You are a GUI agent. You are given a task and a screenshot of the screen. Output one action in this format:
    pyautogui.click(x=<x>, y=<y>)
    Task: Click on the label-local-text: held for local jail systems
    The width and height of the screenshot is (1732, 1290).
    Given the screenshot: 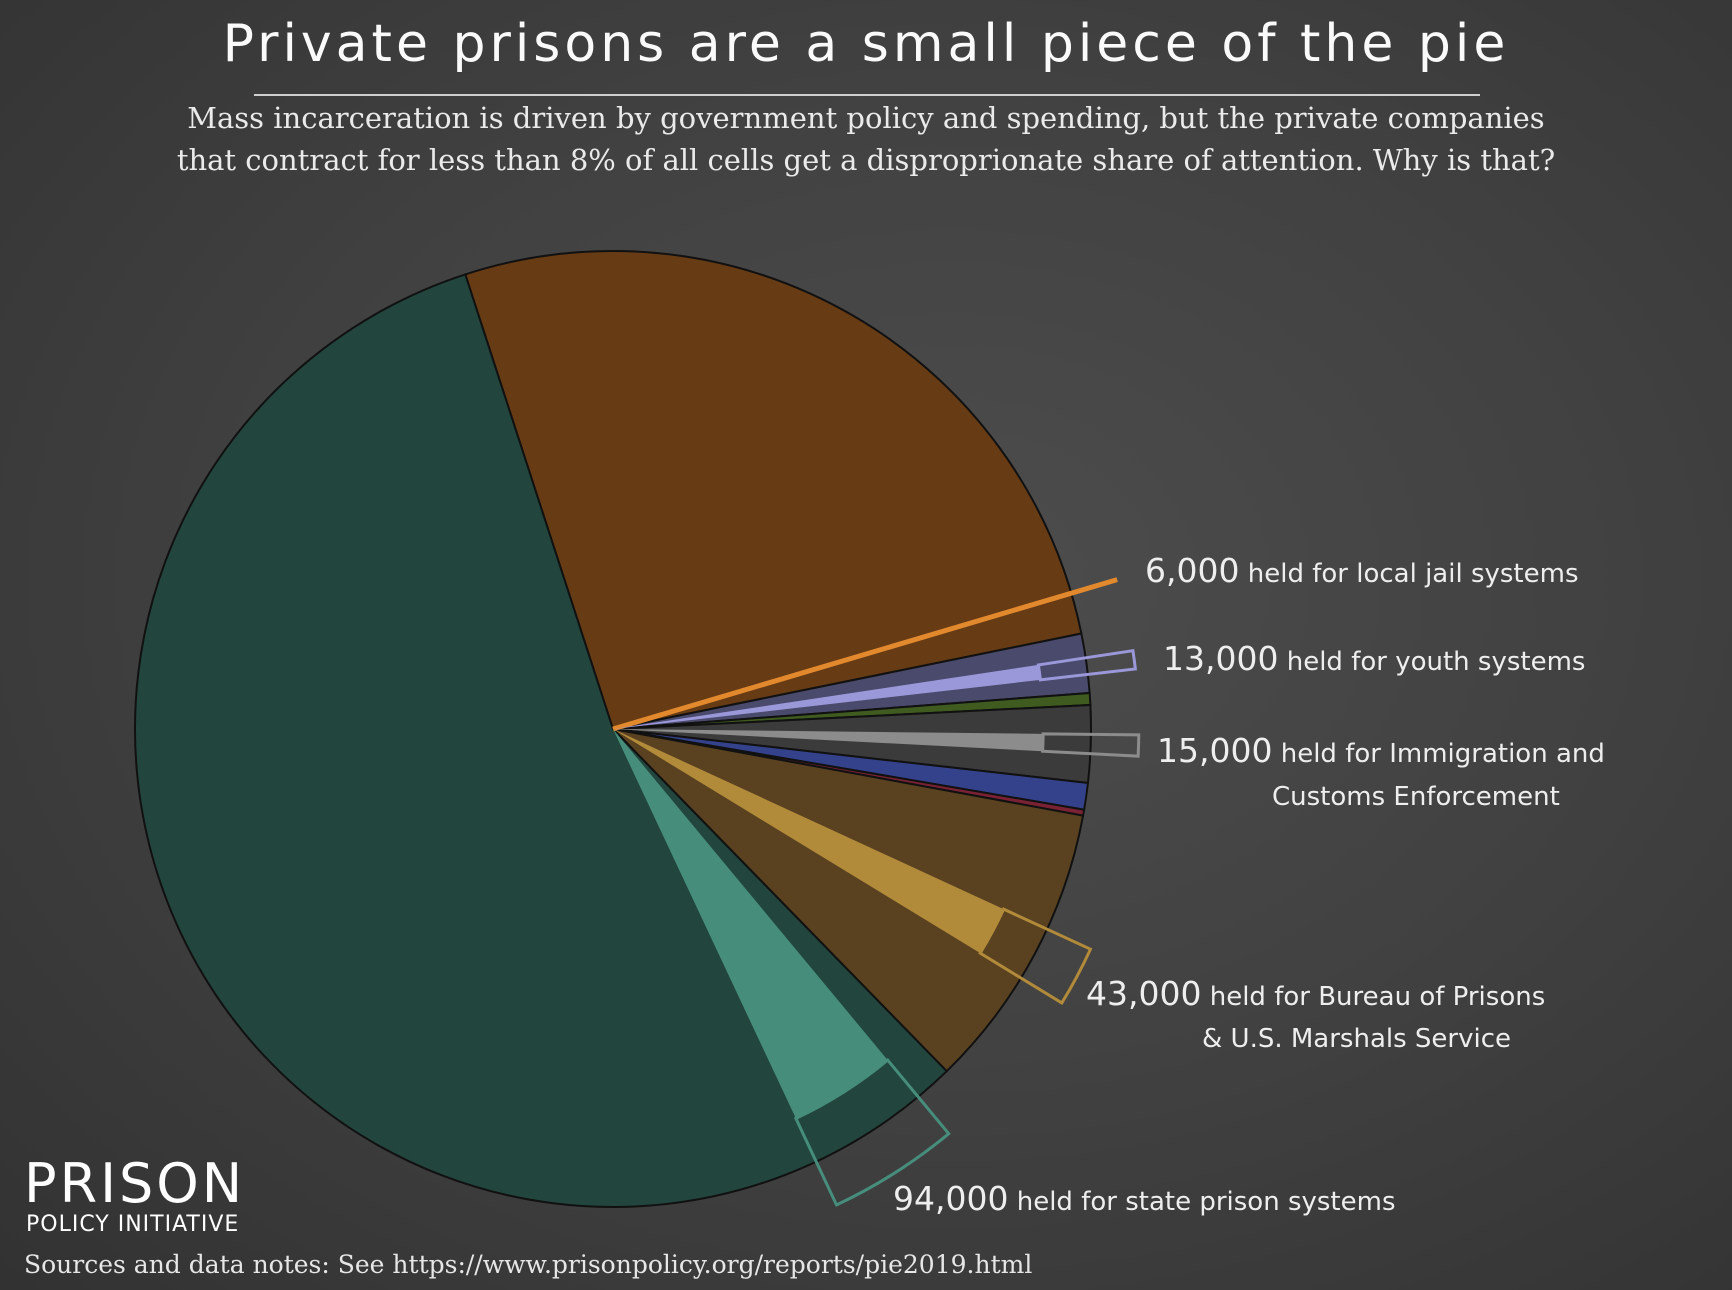 What is the action you would take?
    pyautogui.click(x=1413, y=574)
    